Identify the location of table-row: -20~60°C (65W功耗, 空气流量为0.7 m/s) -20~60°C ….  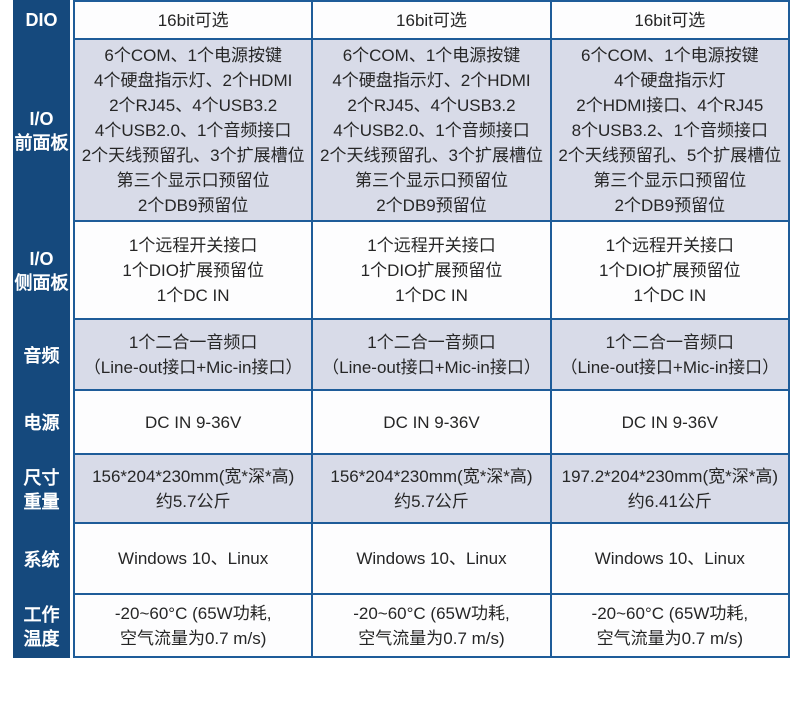
(431, 625).